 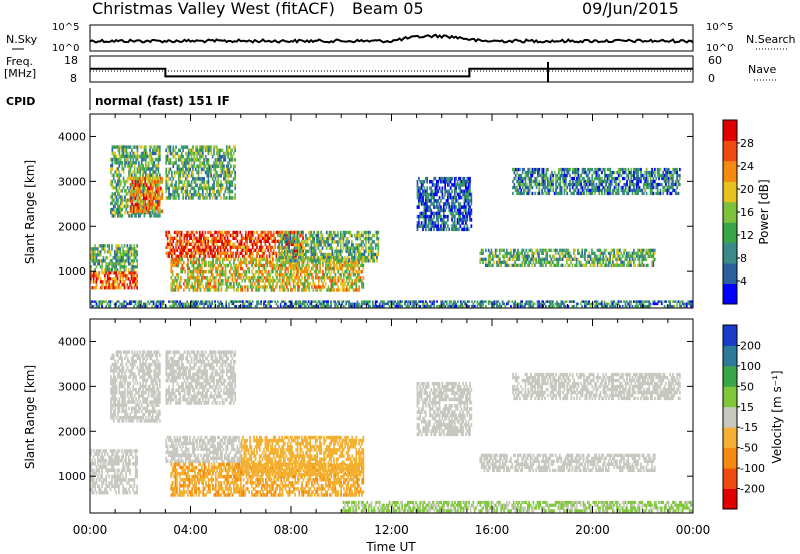 What do you see at coordinates (711, 78) in the screenshot?
I see `nave-right-tick-bottom: 0` at bounding box center [711, 78].